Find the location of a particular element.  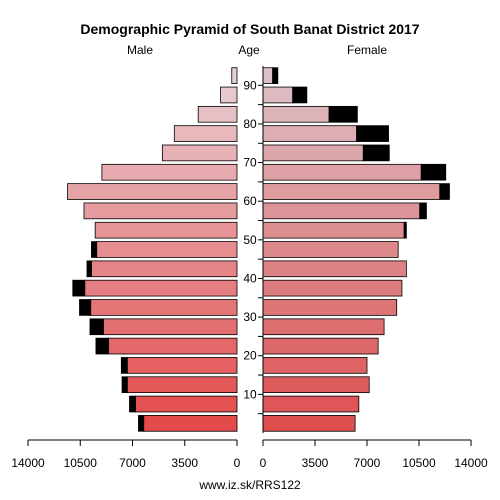

female-x-tick-label: 14000 is located at coordinates (471, 463).